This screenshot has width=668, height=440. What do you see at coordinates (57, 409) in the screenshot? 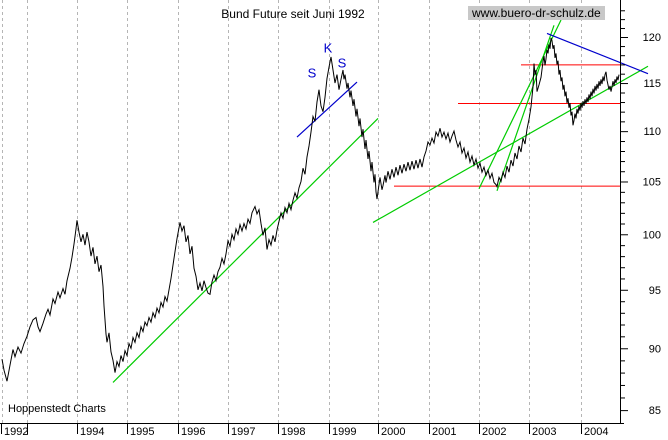
I see `chart-source-label: Hoppenstedt Charts` at bounding box center [57, 409].